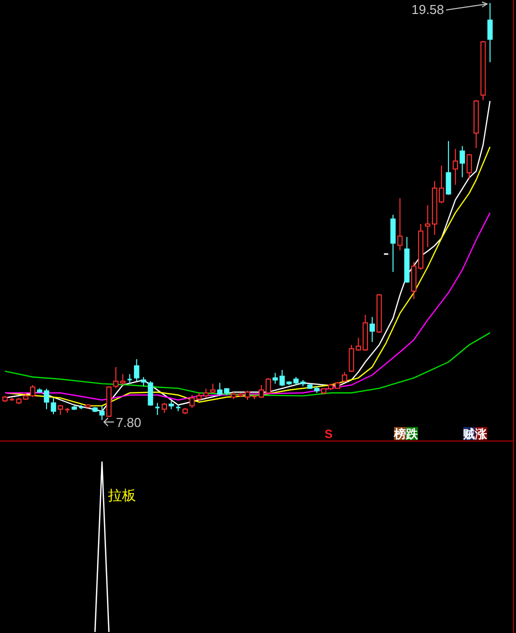  Describe the element at coordinates (427, 9) in the screenshot. I see `annotation: 19.58` at that location.